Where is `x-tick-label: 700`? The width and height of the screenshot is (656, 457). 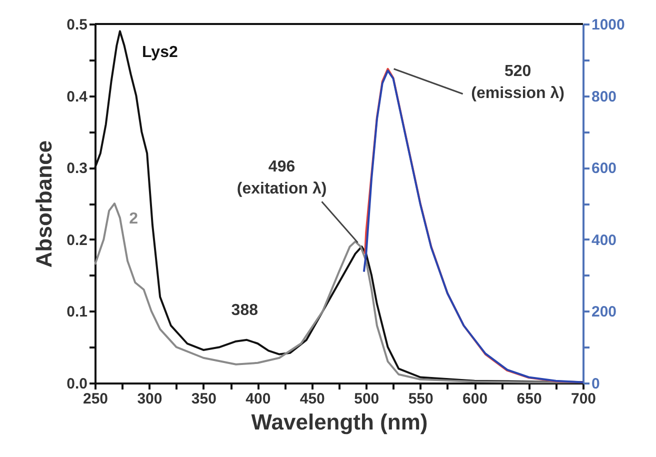
x-tick-label: 700 is located at coordinates (583, 399).